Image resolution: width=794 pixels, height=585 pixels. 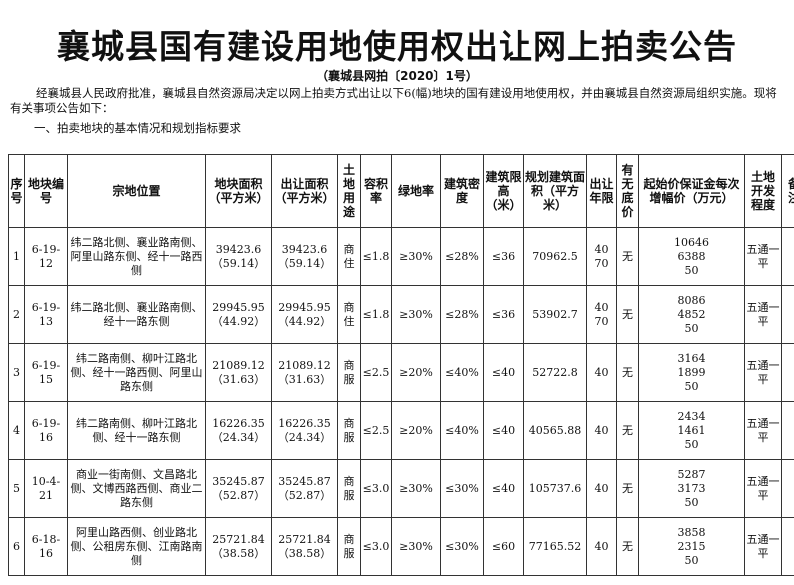 I want to click on cell-location: 纬二路北侧、襄业路南侧、经十一路东侧, so click(x=136, y=314).